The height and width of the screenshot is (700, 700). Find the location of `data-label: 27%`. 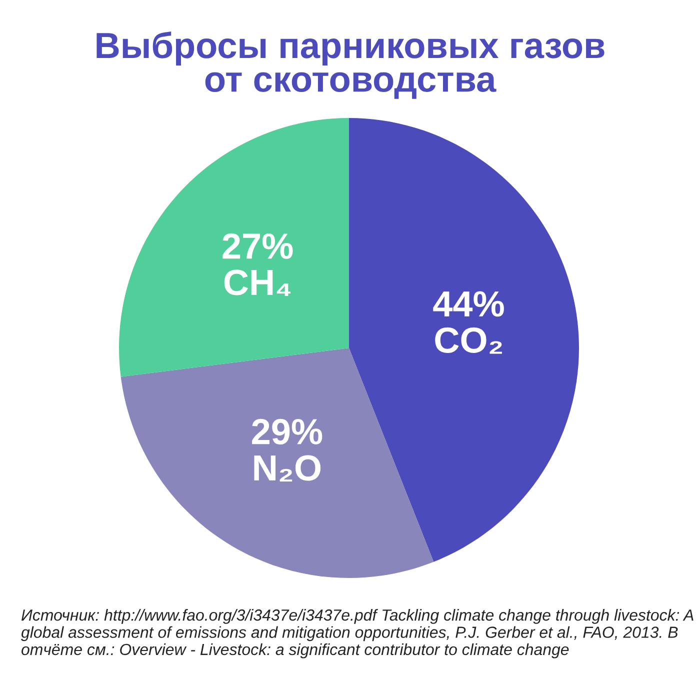

data-label: 27% is located at coordinates (257, 246).